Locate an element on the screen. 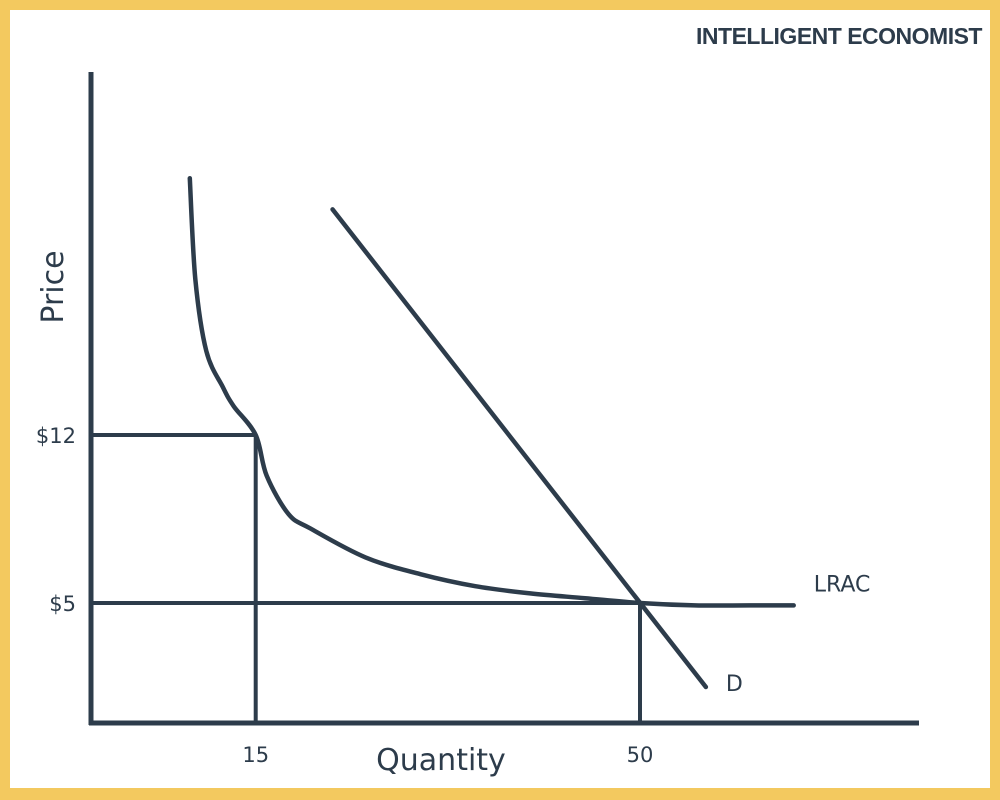  x-tick-label: 50 is located at coordinates (640, 755).